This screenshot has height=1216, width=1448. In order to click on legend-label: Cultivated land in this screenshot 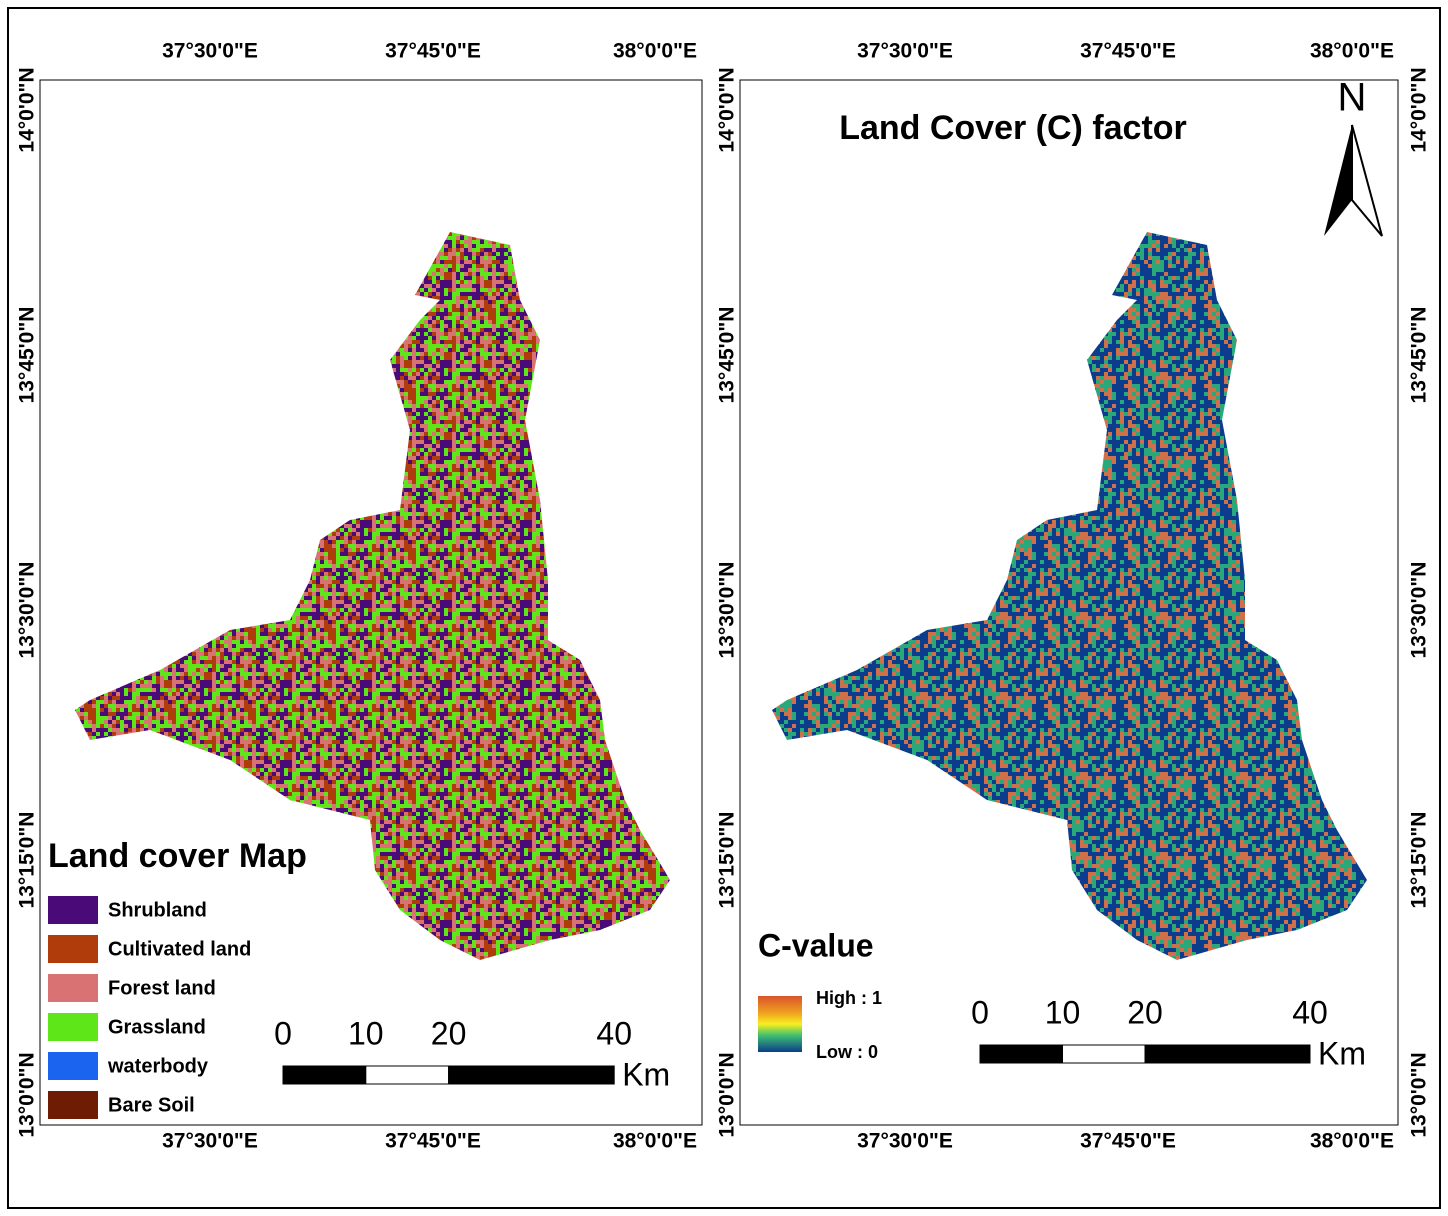, I will do `click(179, 949)`.